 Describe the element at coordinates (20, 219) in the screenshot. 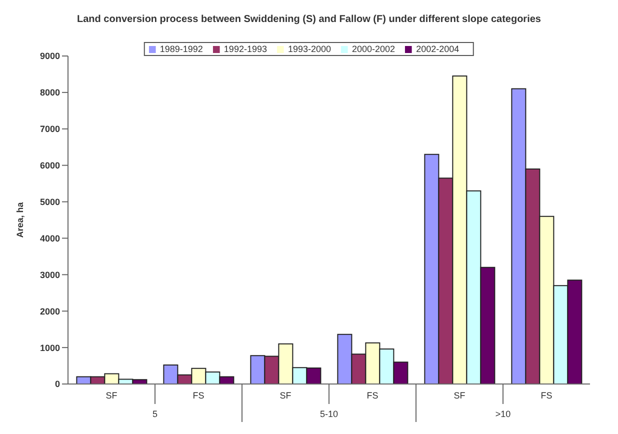

I see `y-axis-title: Area, ha` at that location.